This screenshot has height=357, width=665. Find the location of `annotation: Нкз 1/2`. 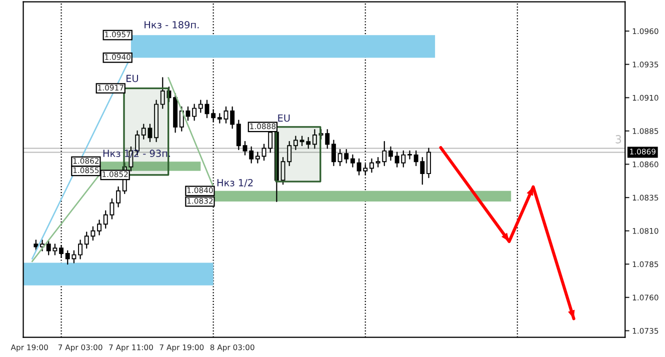

annotation: Нкз 1/2 is located at coordinates (235, 183).